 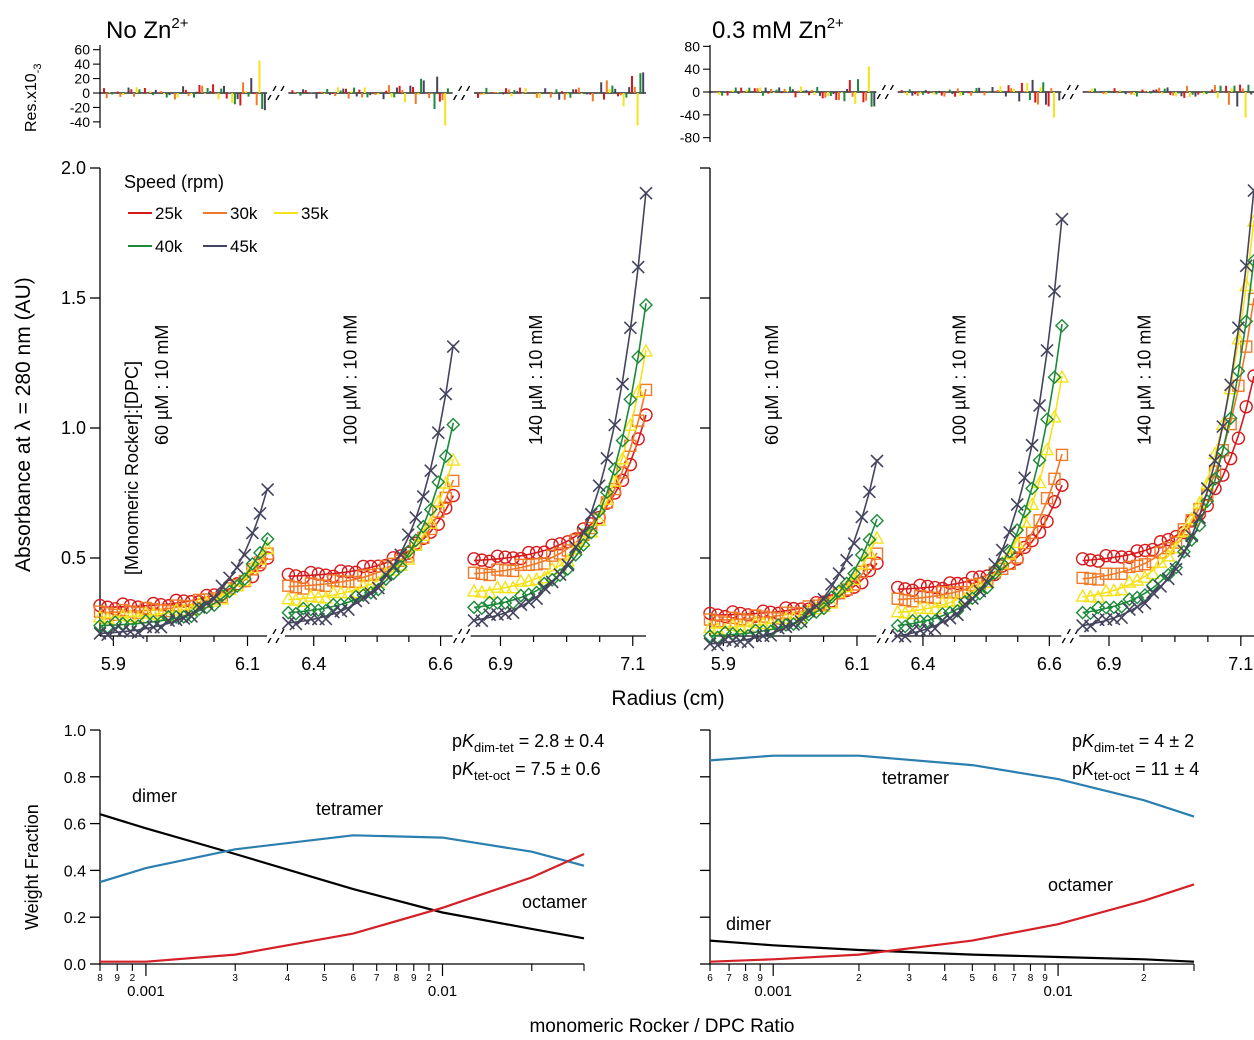 I want to click on y-tick-label: 1.0, so click(x=75, y=731).